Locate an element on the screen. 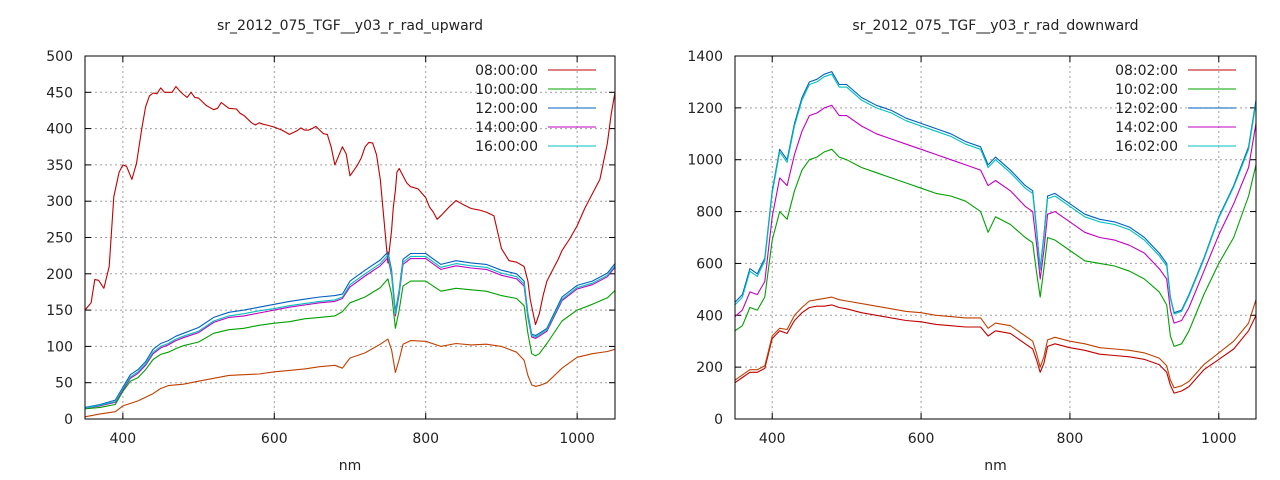 This screenshot has height=480, width=1280. legend-label: 16:00:00 is located at coordinates (506, 147).